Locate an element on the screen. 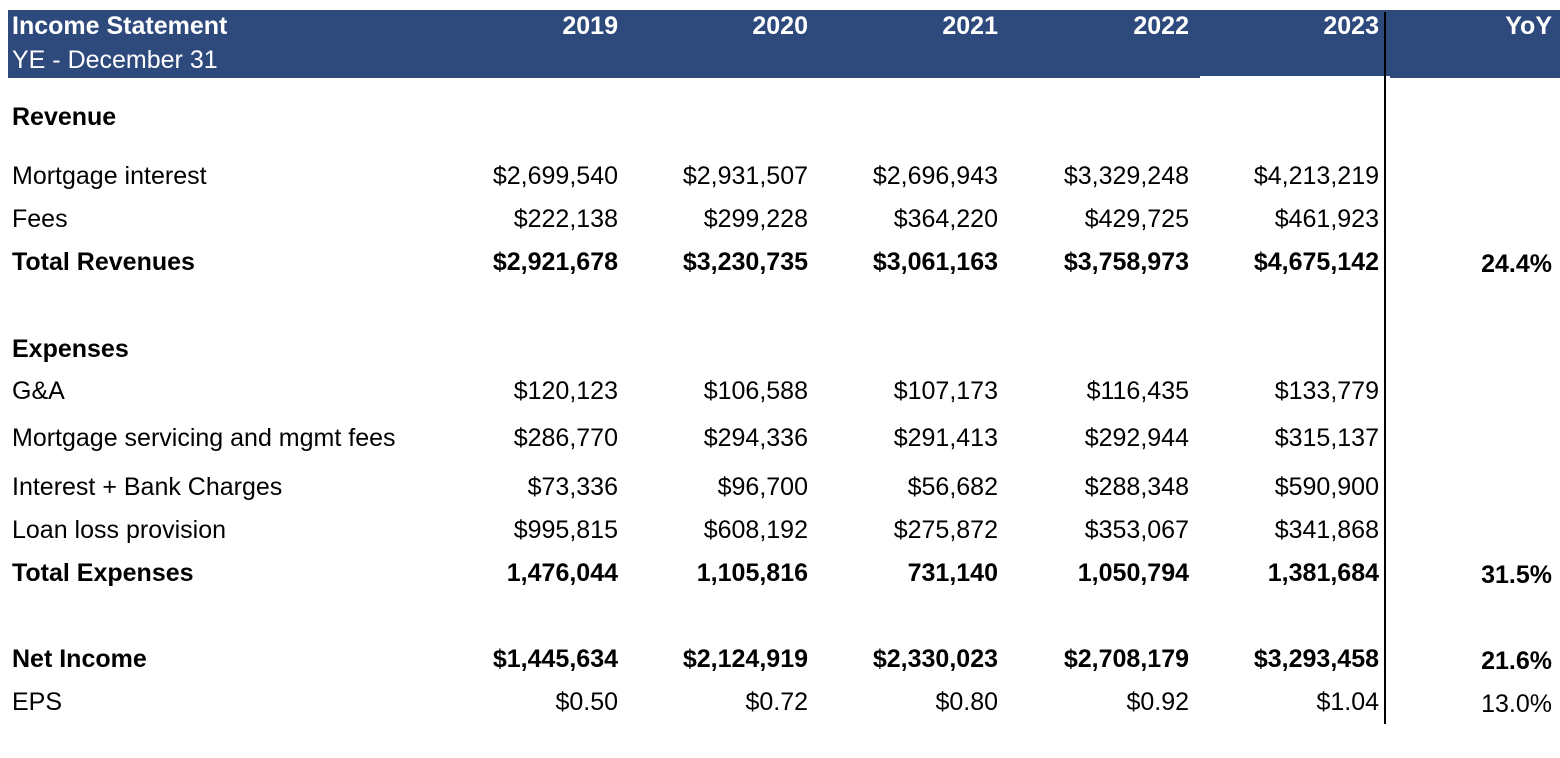 Image resolution: width=1560 pixels, height=758 pixels. cell-2023: $1.04 is located at coordinates (1347, 702).